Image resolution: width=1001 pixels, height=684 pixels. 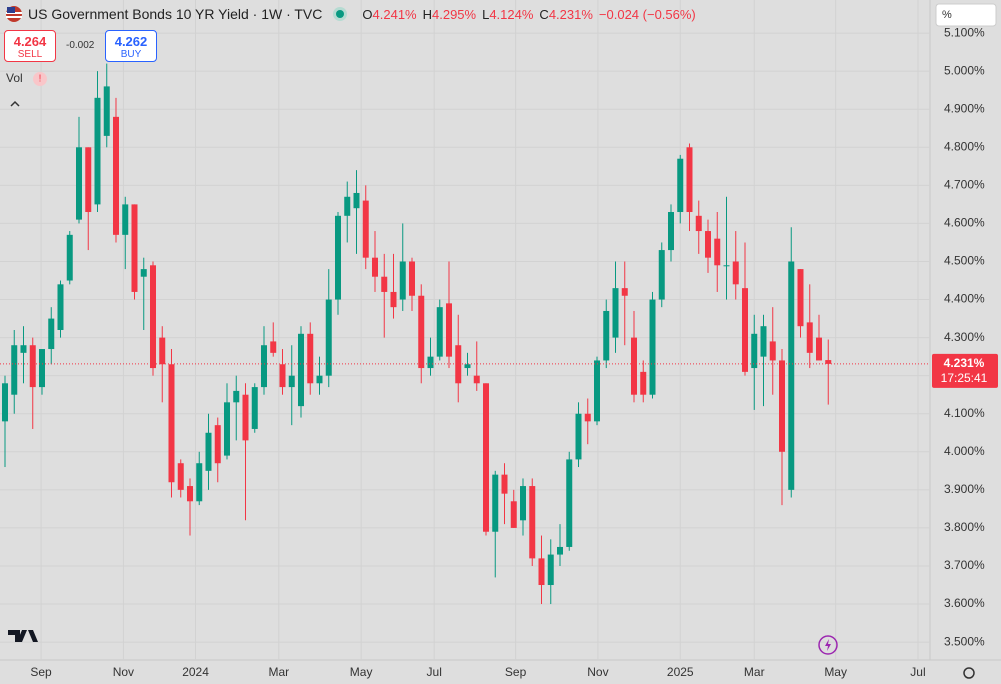 What do you see at coordinates (434, 672) in the screenshot?
I see `x-tick-label: Jul` at bounding box center [434, 672].